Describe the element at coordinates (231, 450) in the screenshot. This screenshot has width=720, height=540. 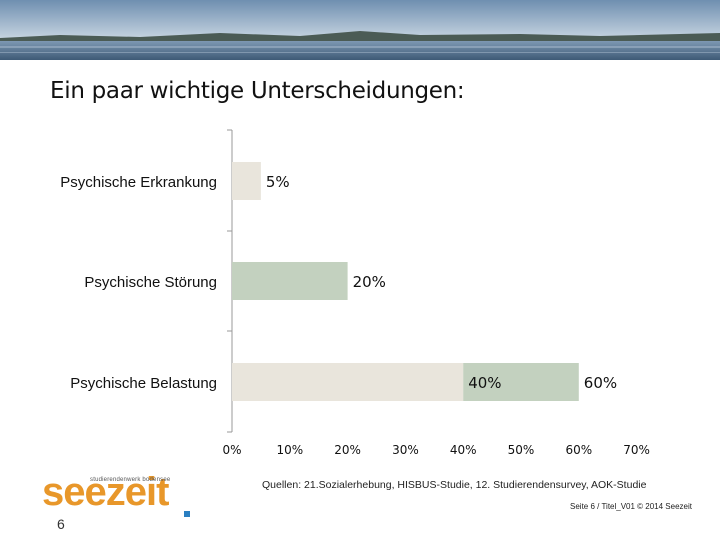
I see `x-tick-label: 0%` at that location.